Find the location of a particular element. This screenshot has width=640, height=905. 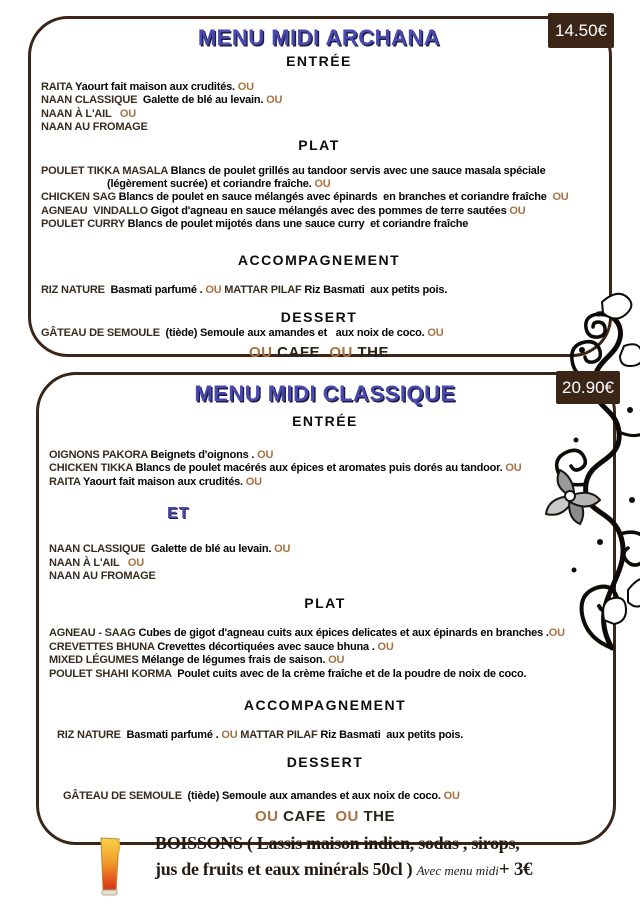

et-connector-heading: ET is located at coordinates (178, 514).